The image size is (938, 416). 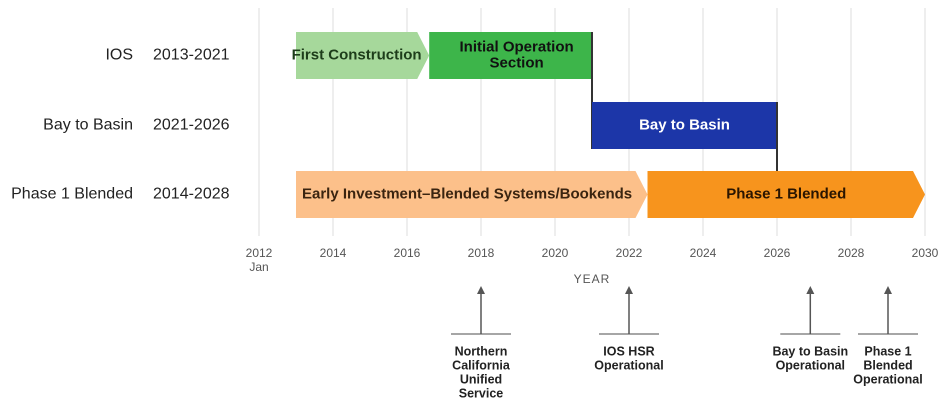 I want to click on row-name: Phase 1 Blended, so click(x=72, y=194).